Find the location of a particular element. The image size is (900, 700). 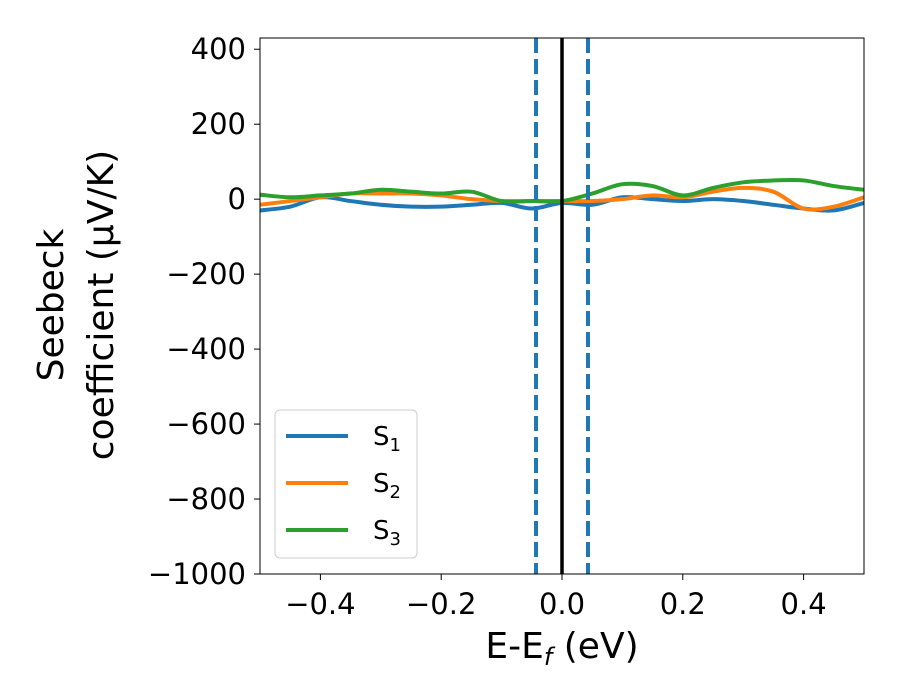

x-tick-label: −0.4 is located at coordinates (320, 604).